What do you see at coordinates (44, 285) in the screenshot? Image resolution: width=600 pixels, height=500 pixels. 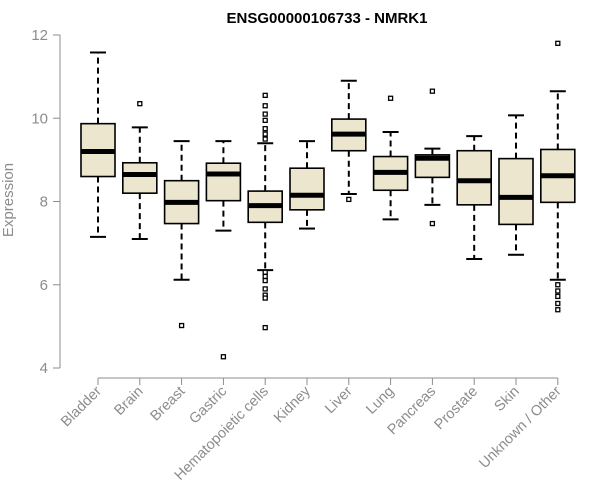 I see `y-tick-label: 6` at bounding box center [44, 285].